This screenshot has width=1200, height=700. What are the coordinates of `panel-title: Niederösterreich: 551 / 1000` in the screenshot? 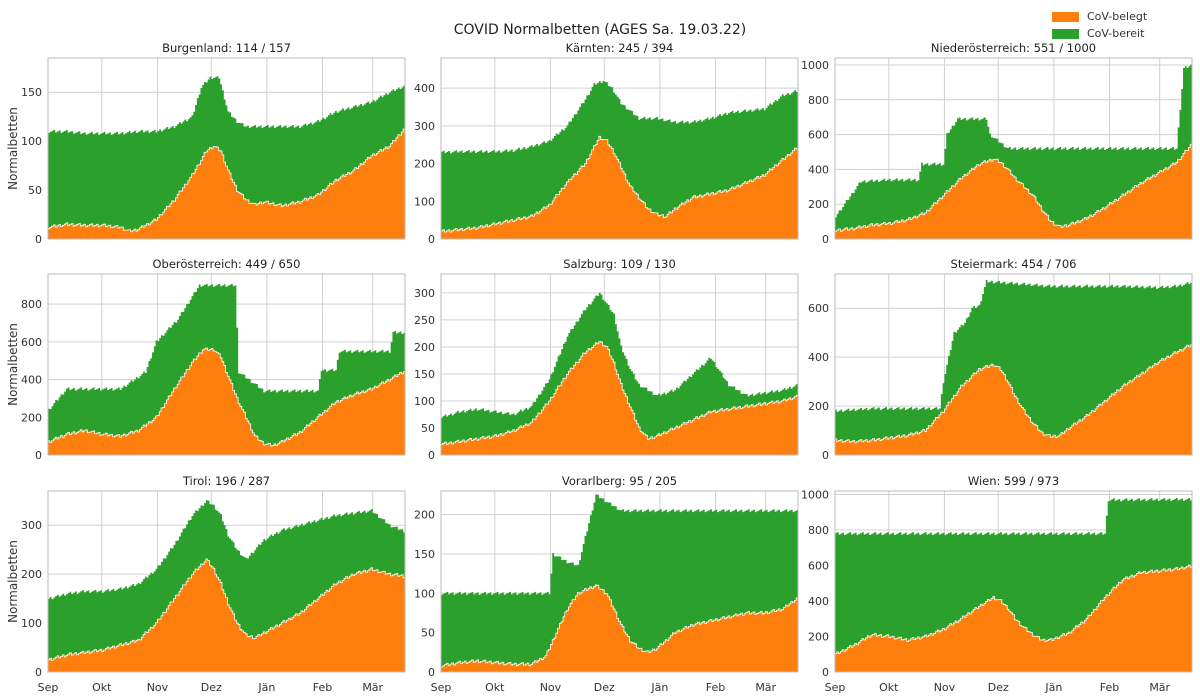 It's located at (1013, 48).